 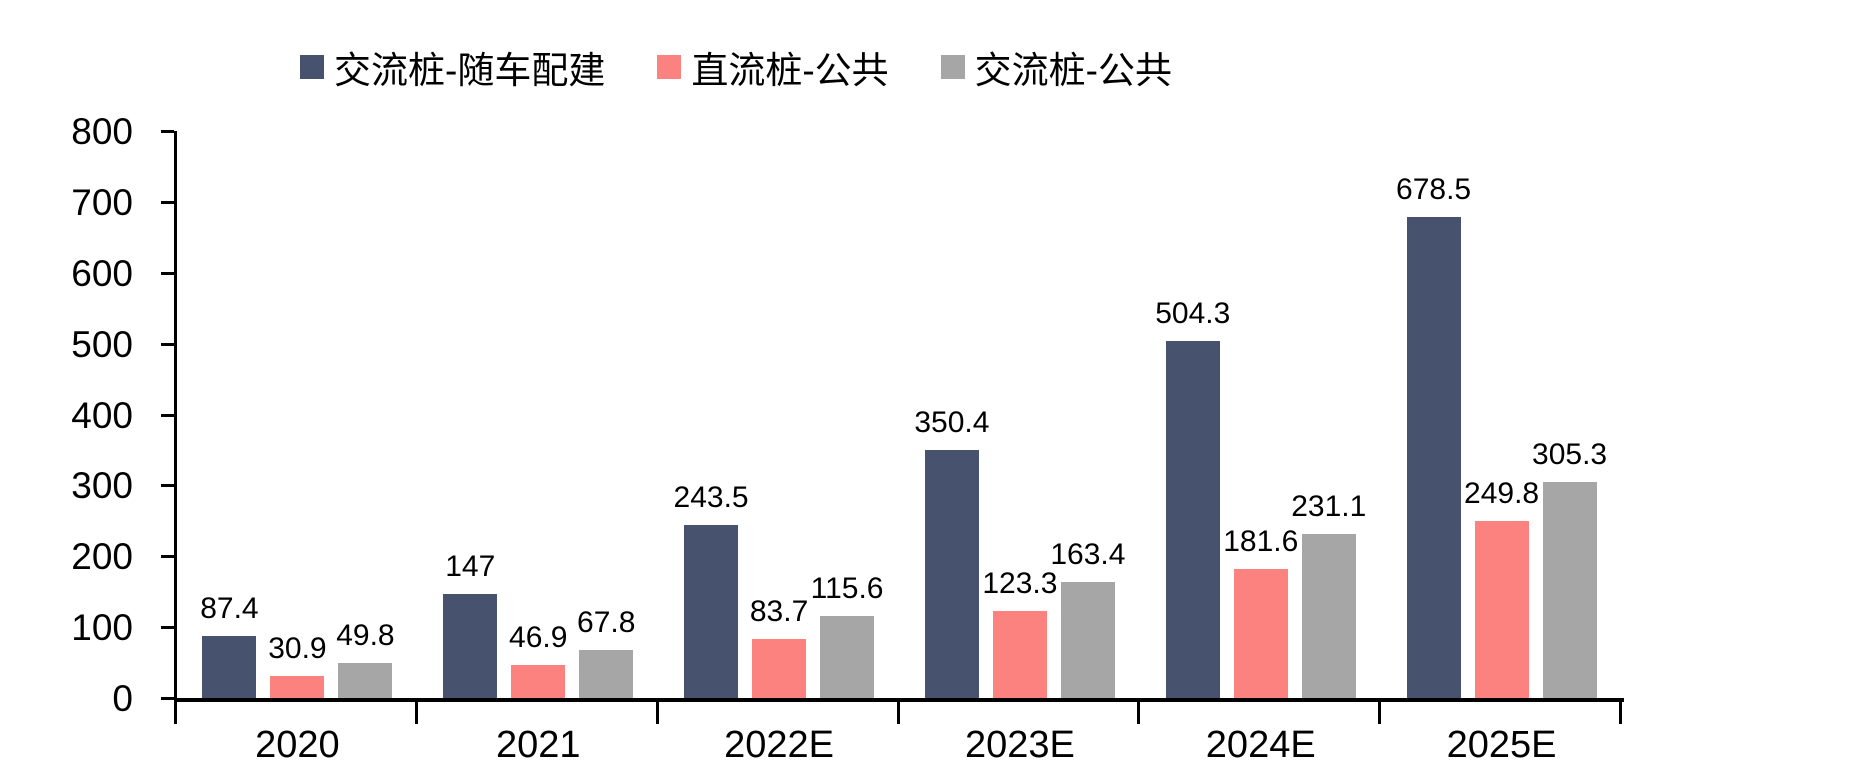 What do you see at coordinates (122, 698) in the screenshot?
I see `y-axis-tick-label: 0` at bounding box center [122, 698].